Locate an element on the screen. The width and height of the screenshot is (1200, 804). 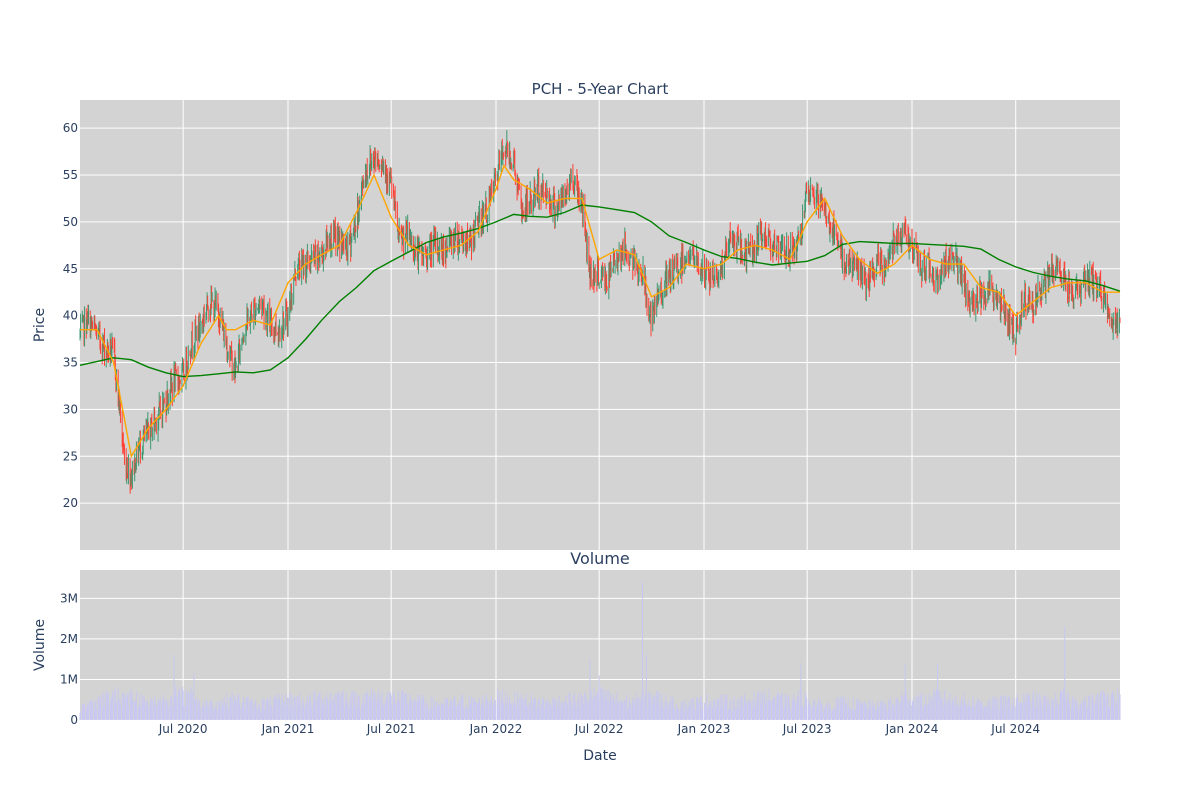
price-y-tick-label: 35 is located at coordinates (70, 363).